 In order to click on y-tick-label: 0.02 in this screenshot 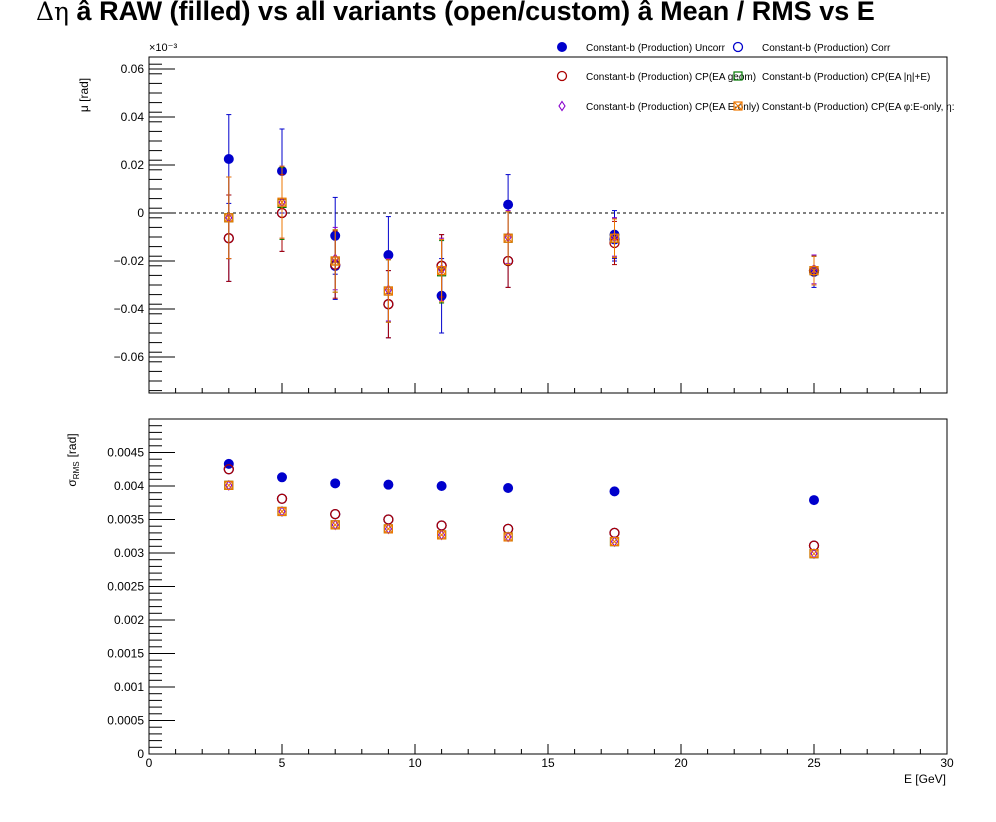, I will do `click(133, 165)`.